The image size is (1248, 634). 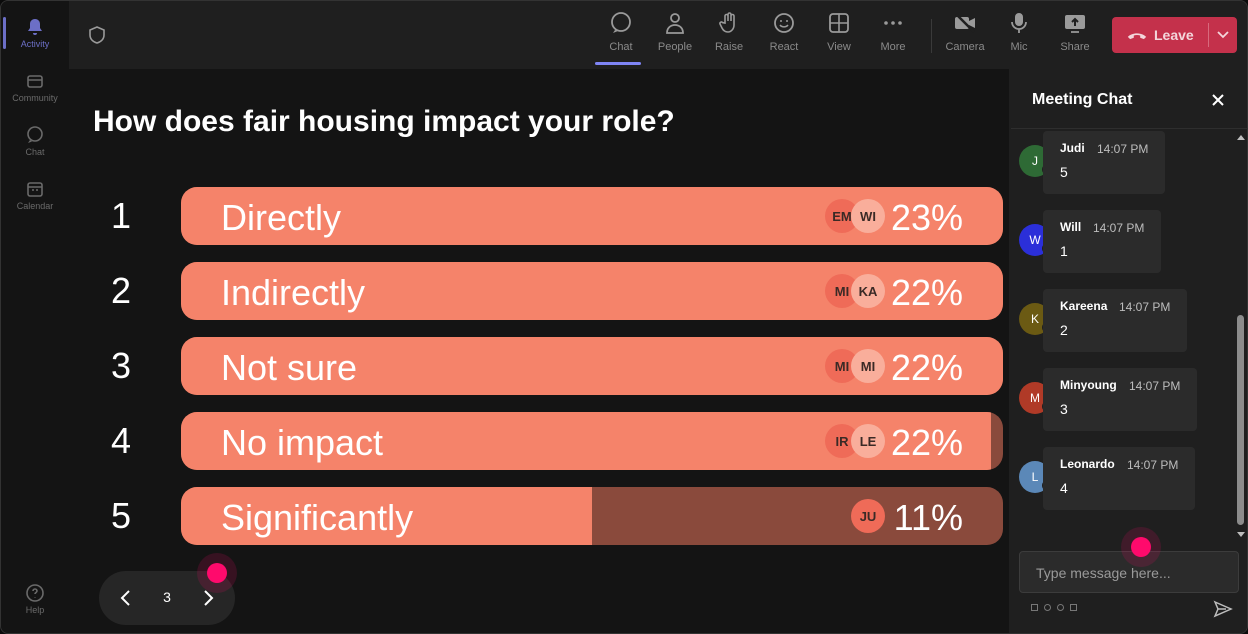 I want to click on chat-message: Will 14:07 PM 1, so click(x=1102, y=241).